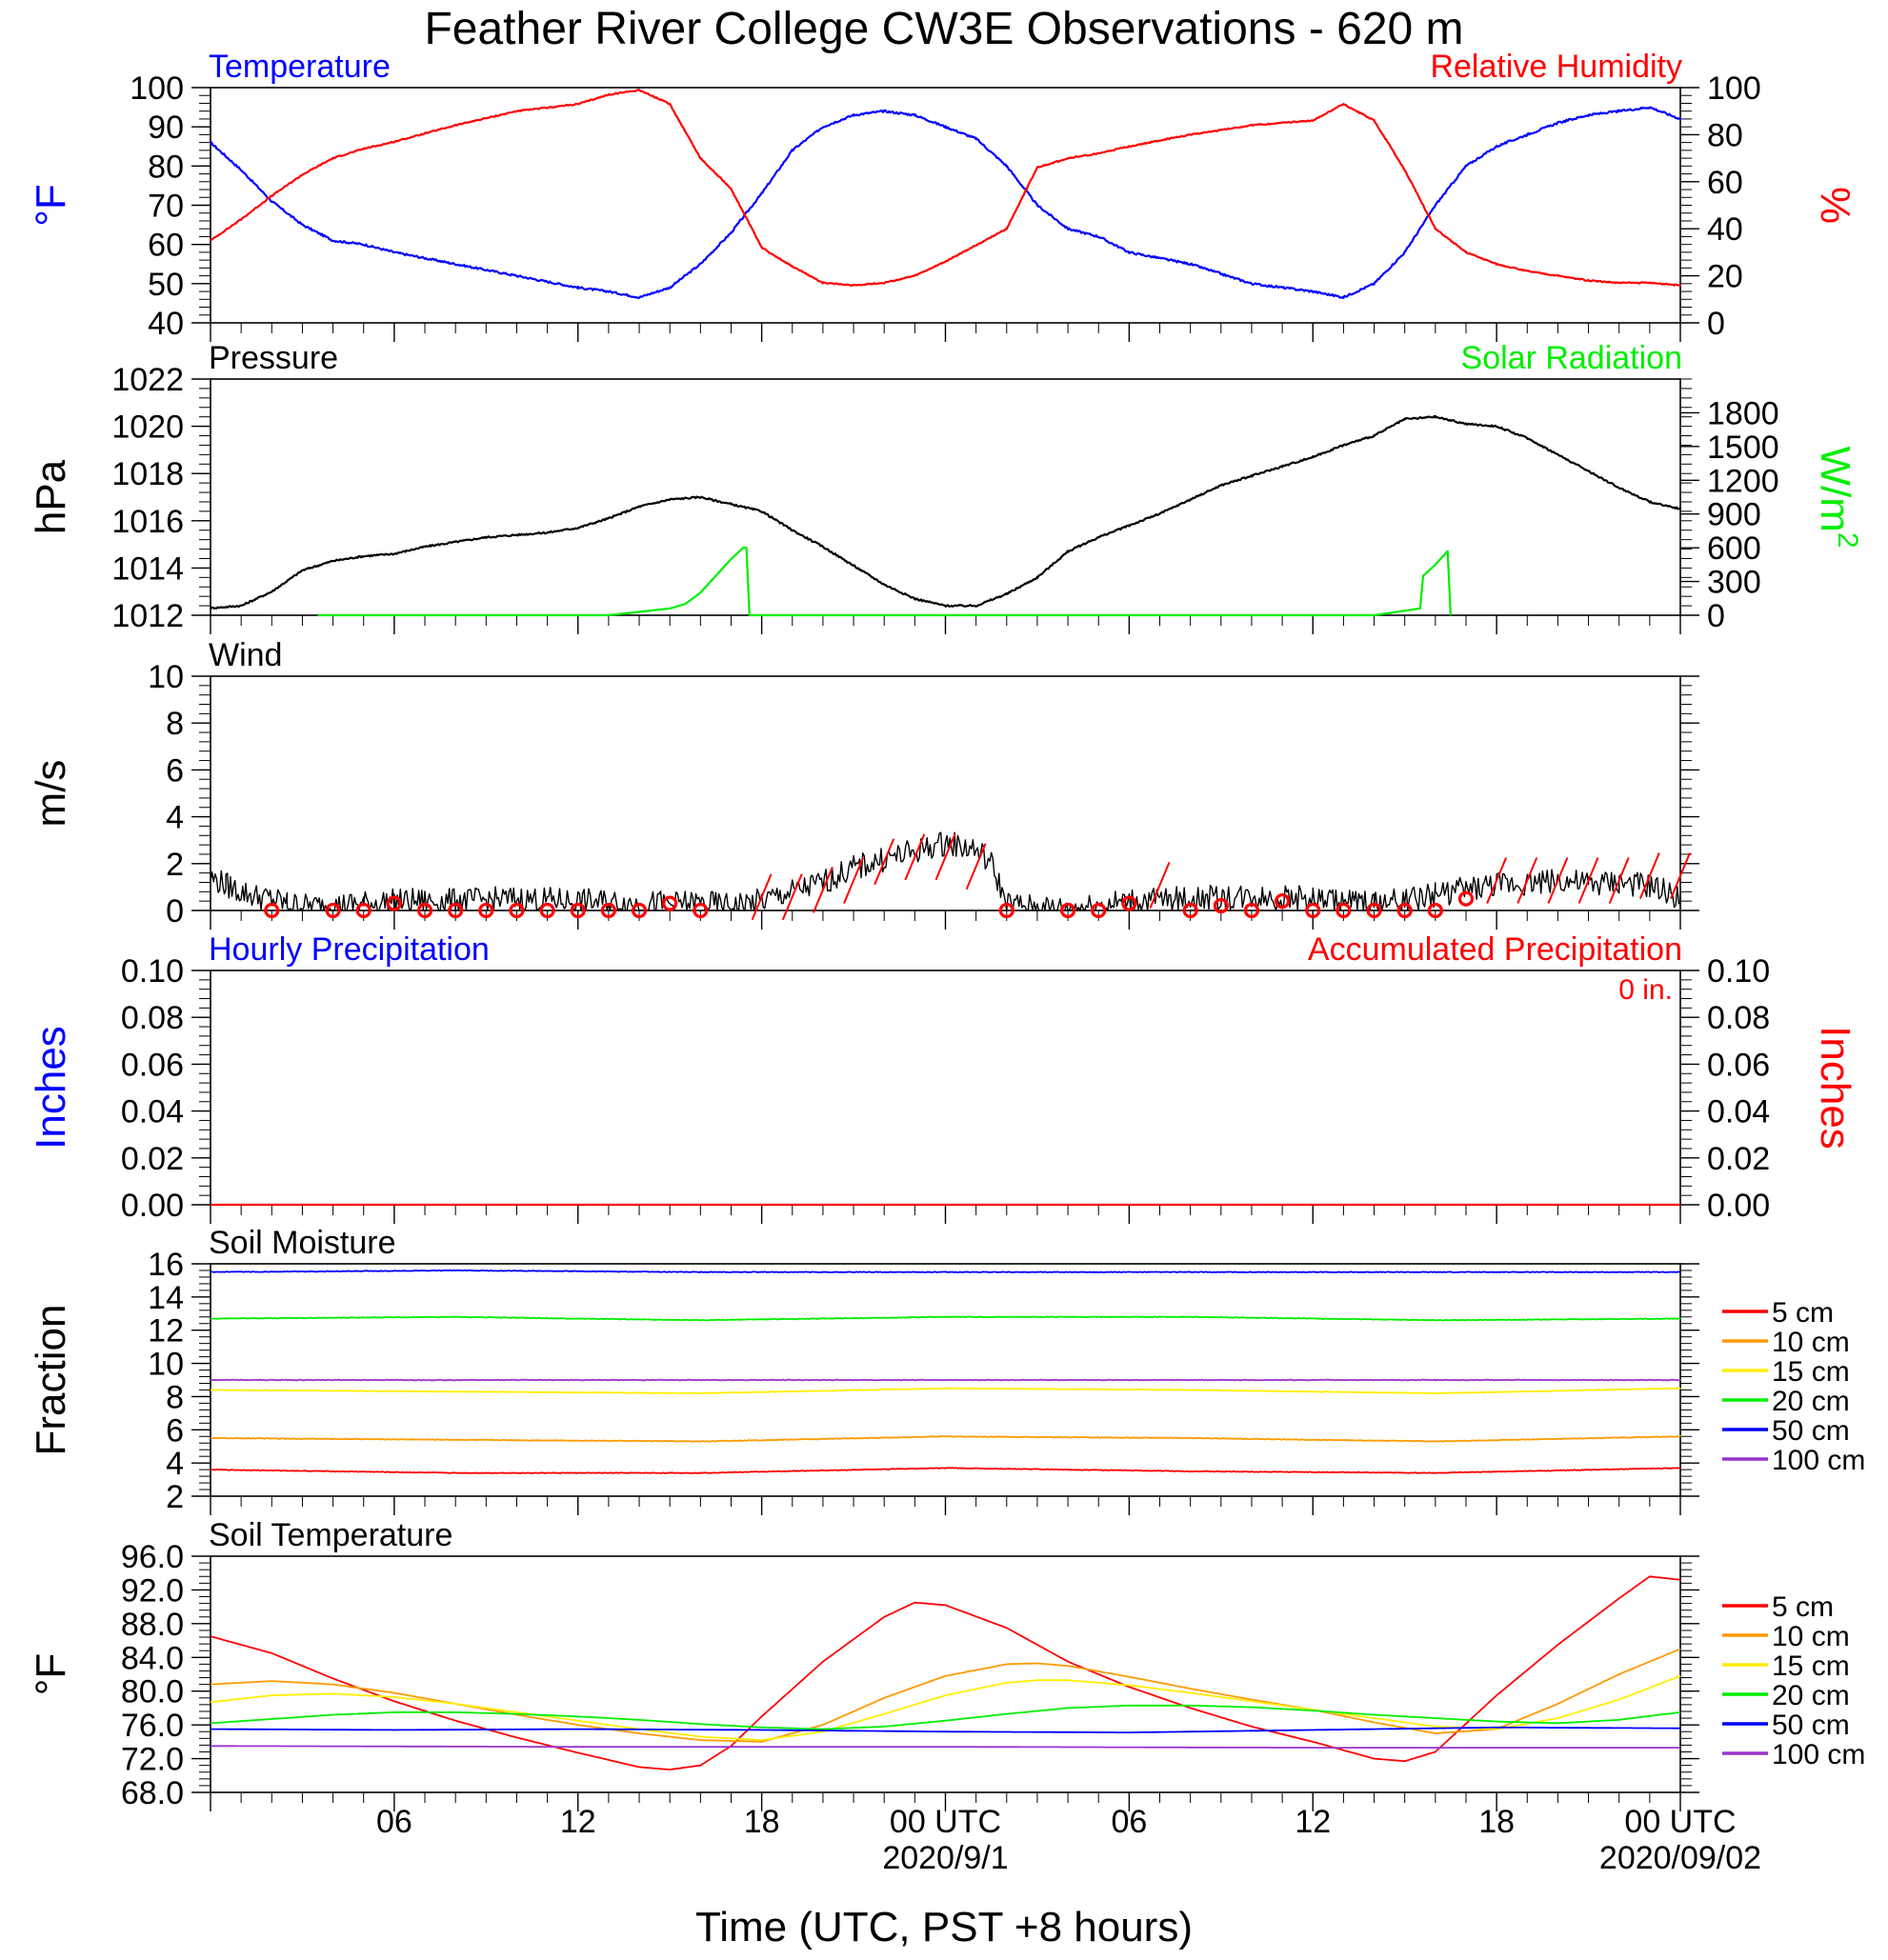 Image resolution: width=1888 pixels, height=1960 pixels. What do you see at coordinates (152, 1065) in the screenshot?
I see `y-tick-label-left: 0.06` at bounding box center [152, 1065].